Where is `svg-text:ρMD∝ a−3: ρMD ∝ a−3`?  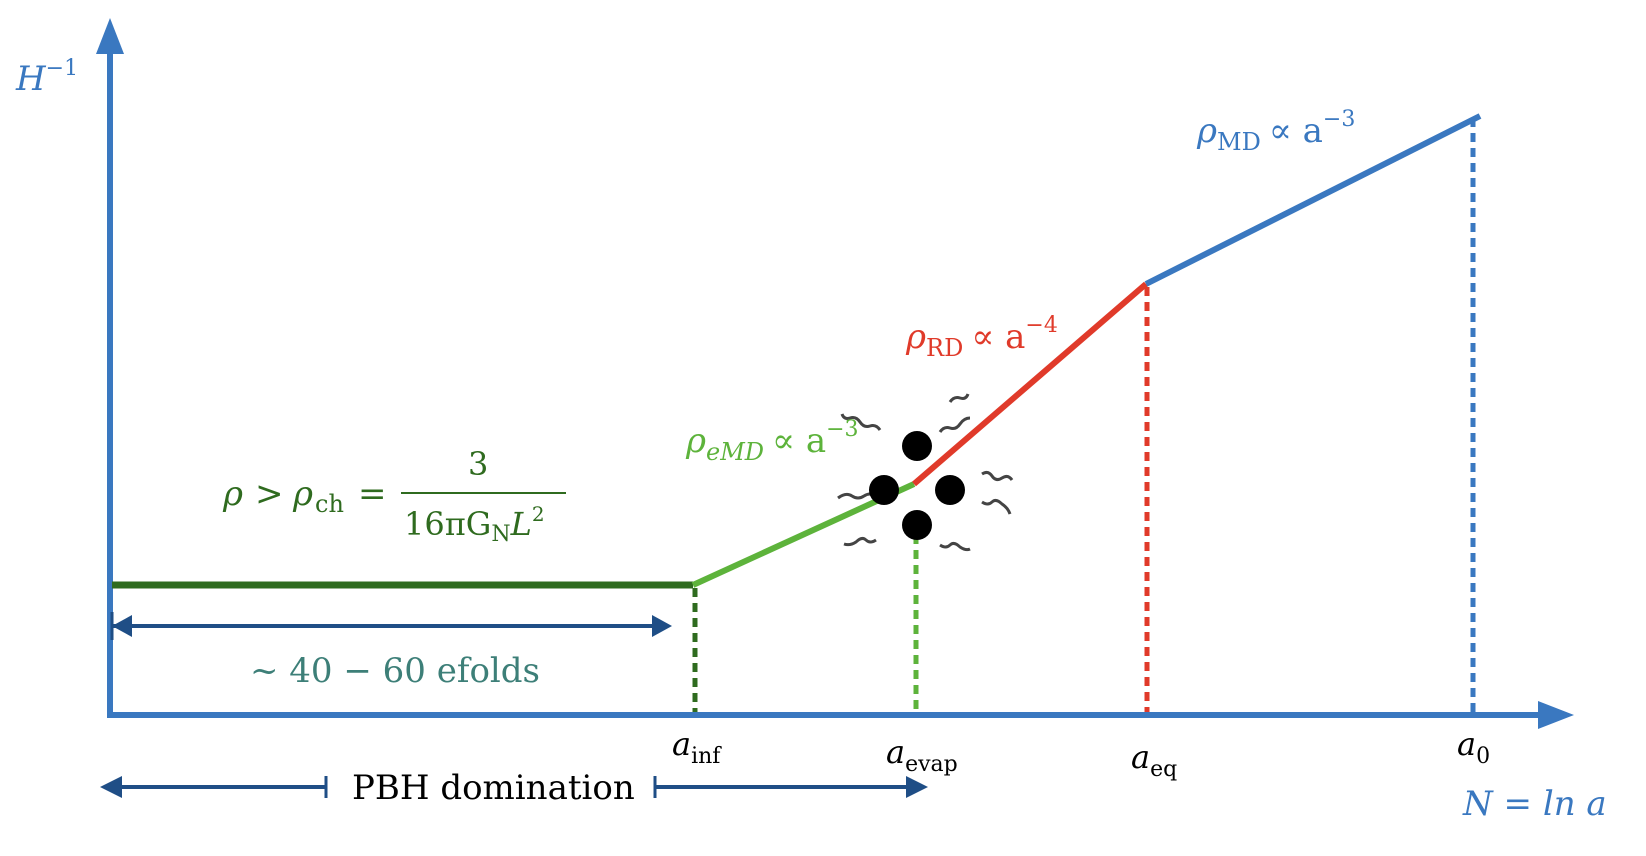 svg-text:ρMD∝ a−3: ρMD ∝ a−3 is located at coordinates (1275, 131).